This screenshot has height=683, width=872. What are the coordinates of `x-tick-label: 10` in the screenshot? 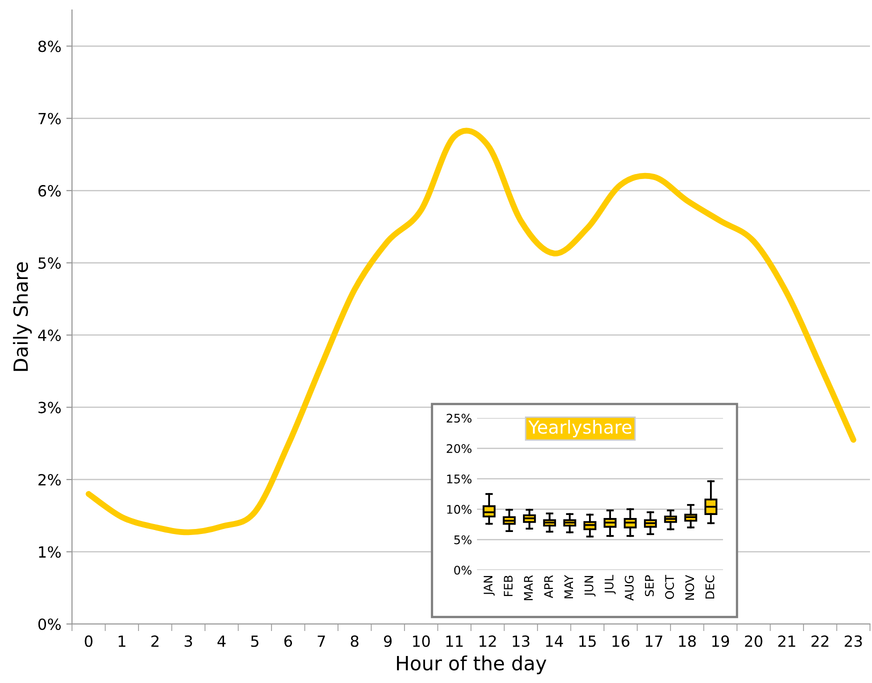 It's located at (421, 641).